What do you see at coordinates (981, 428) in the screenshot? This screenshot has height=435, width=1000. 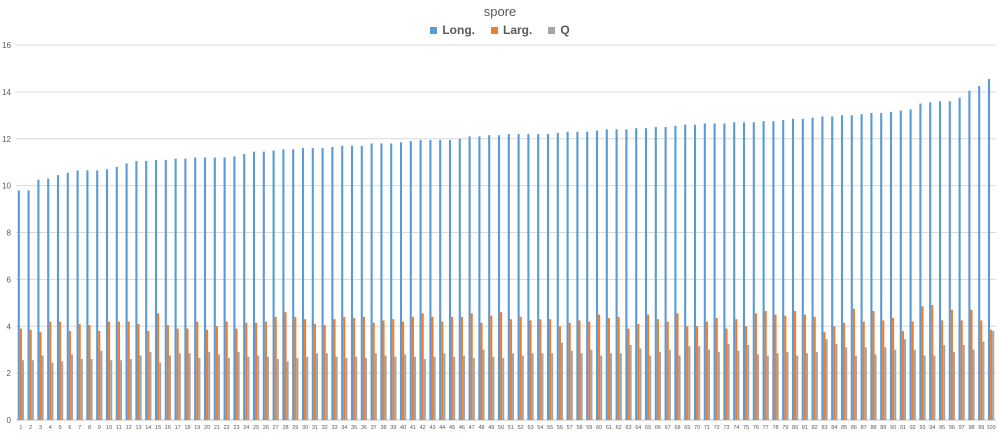 I see `x-tick-label: 99` at bounding box center [981, 428].